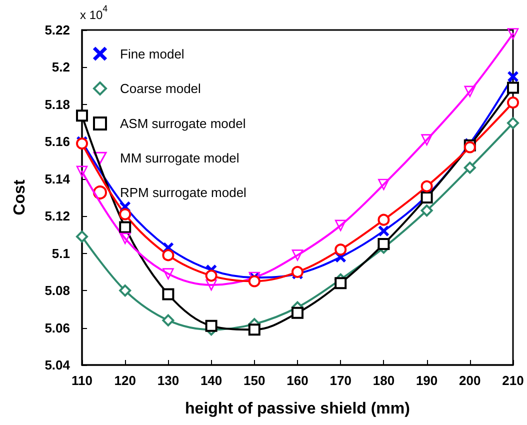  Describe the element at coordinates (161, 88) in the screenshot. I see `legend-label: Coarse model` at that location.